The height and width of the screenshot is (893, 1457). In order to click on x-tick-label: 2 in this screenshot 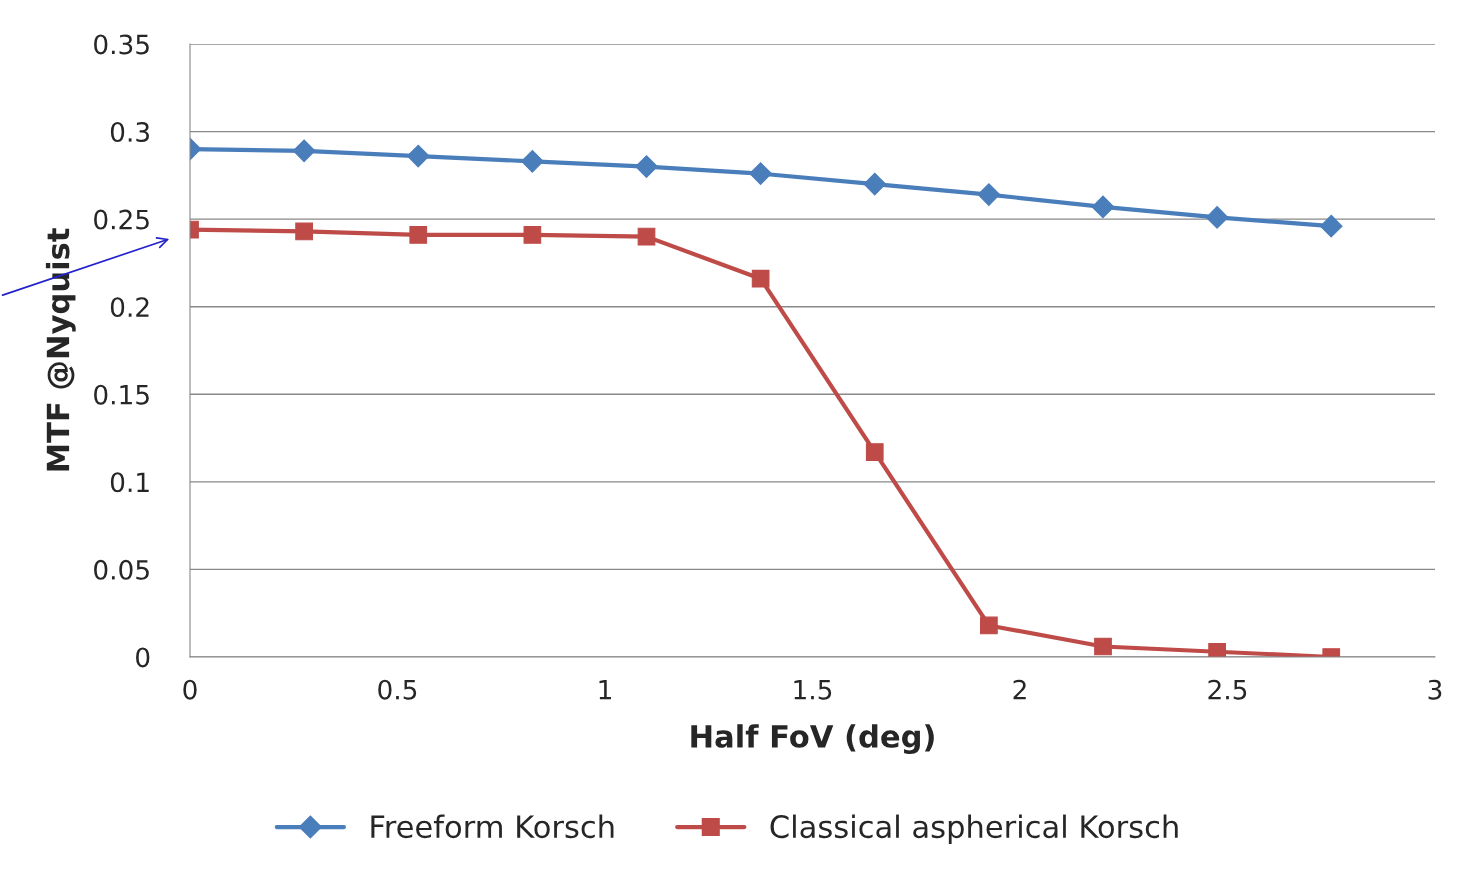, I will do `click(1019, 689)`.